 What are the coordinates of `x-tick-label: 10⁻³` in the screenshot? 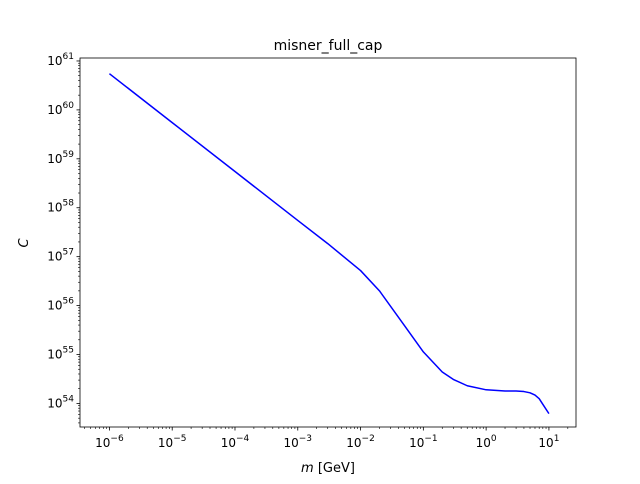 It's located at (297, 442).